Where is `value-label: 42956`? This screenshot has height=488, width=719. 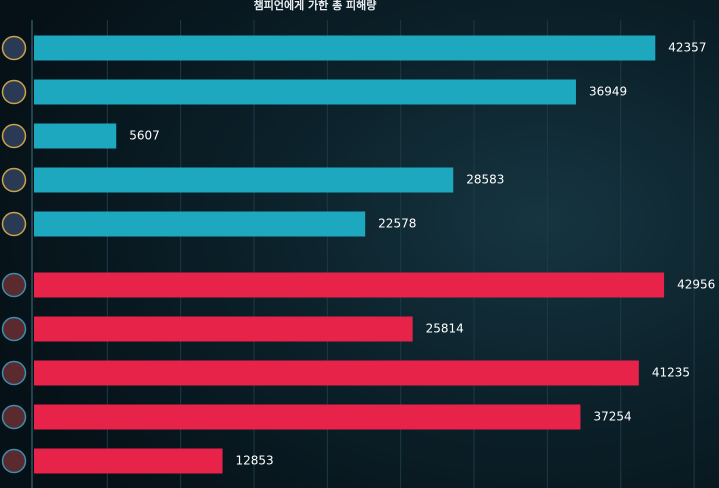 value-label: 42956 is located at coordinates (696, 285).